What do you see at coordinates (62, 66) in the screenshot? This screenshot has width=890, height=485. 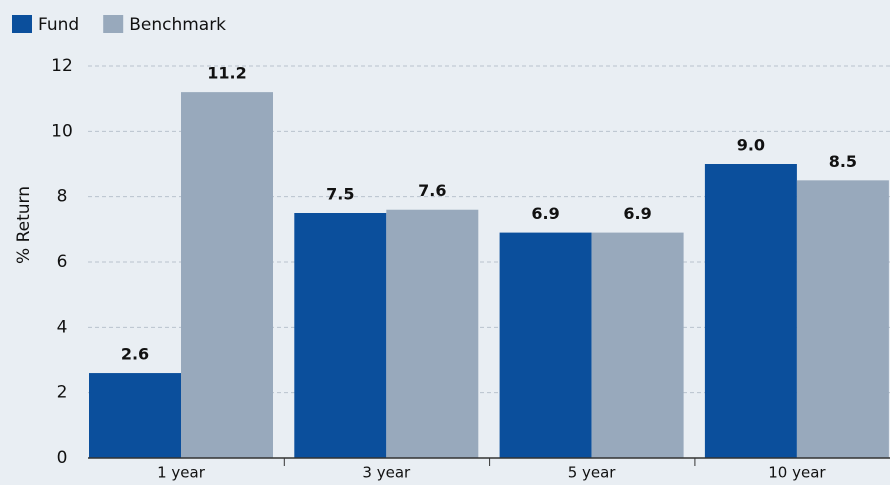 I see `y-tick-label: 12` at bounding box center [62, 66].